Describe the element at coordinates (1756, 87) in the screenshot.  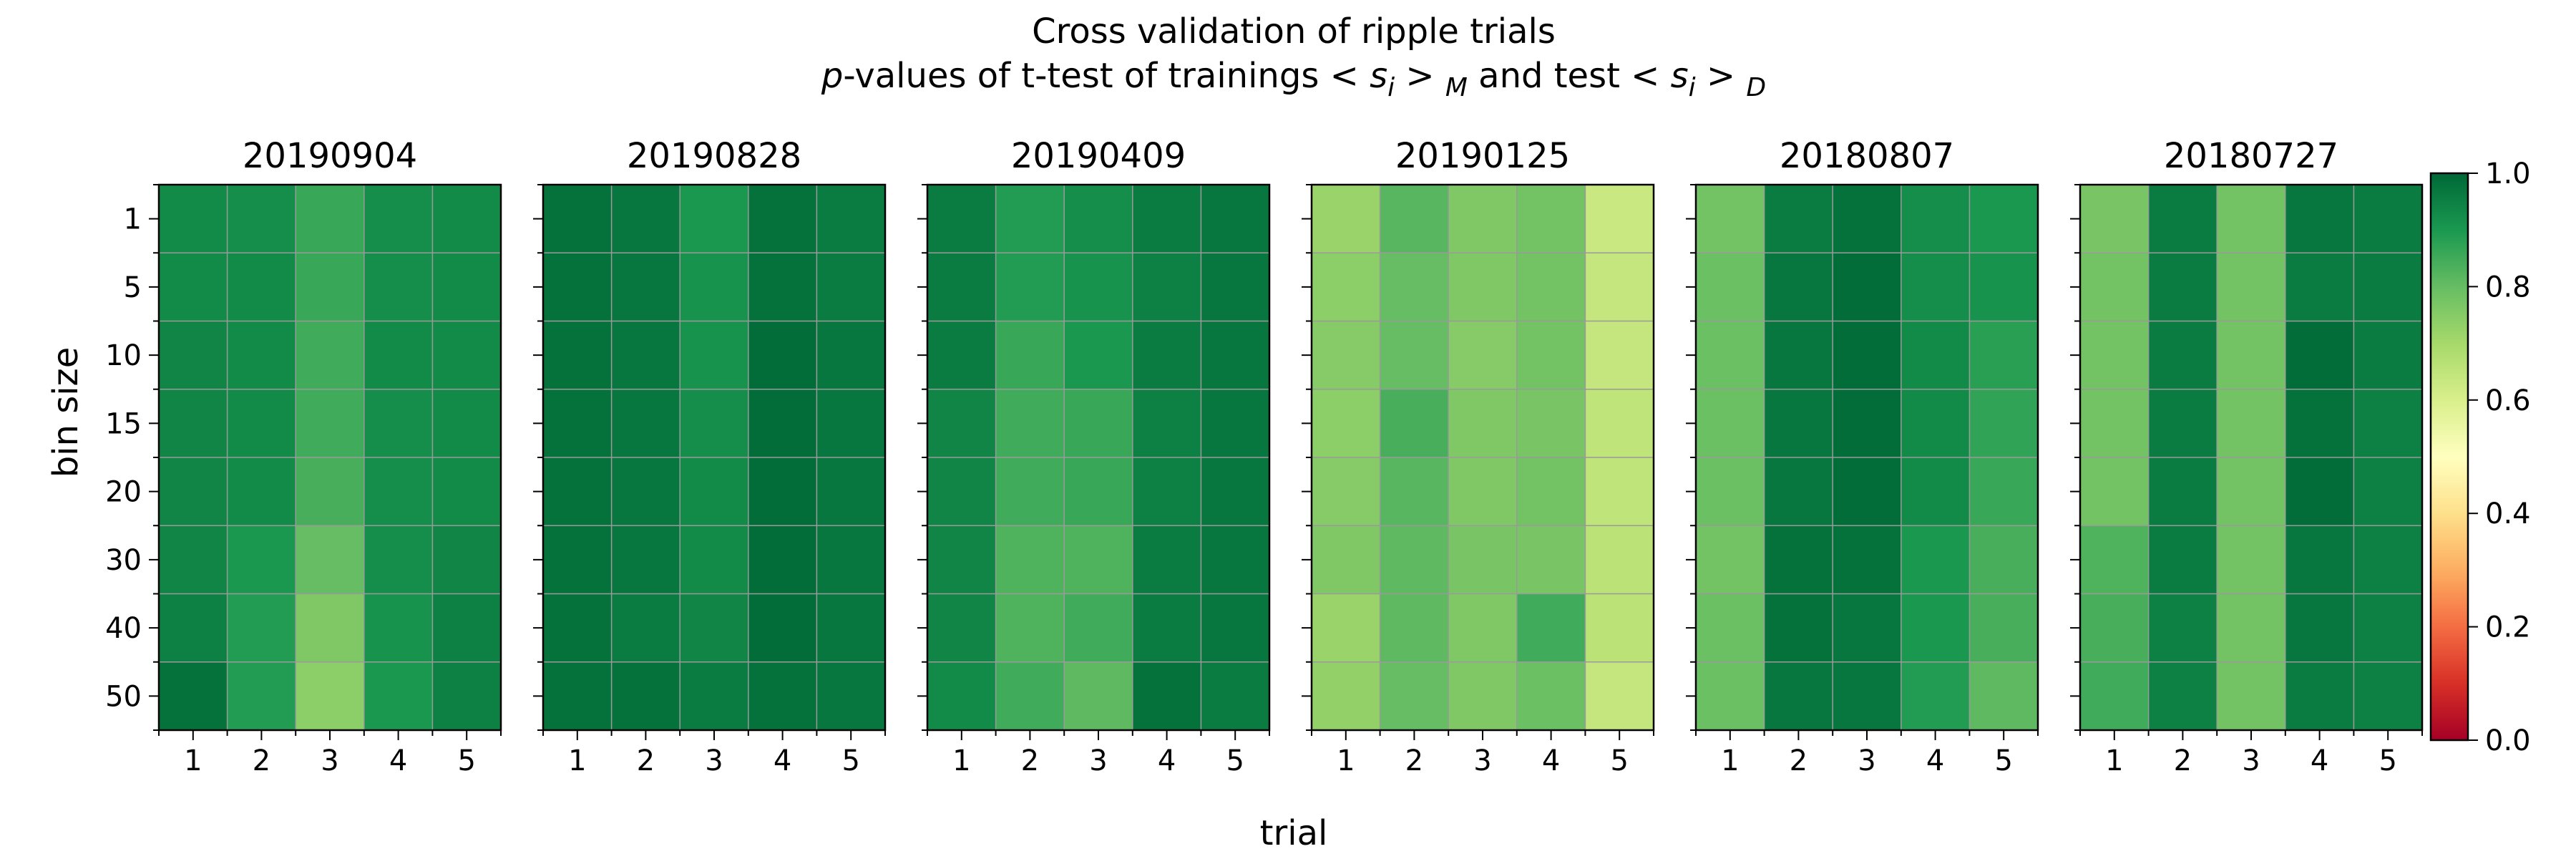
I see `subtitle-part: D` at that location.